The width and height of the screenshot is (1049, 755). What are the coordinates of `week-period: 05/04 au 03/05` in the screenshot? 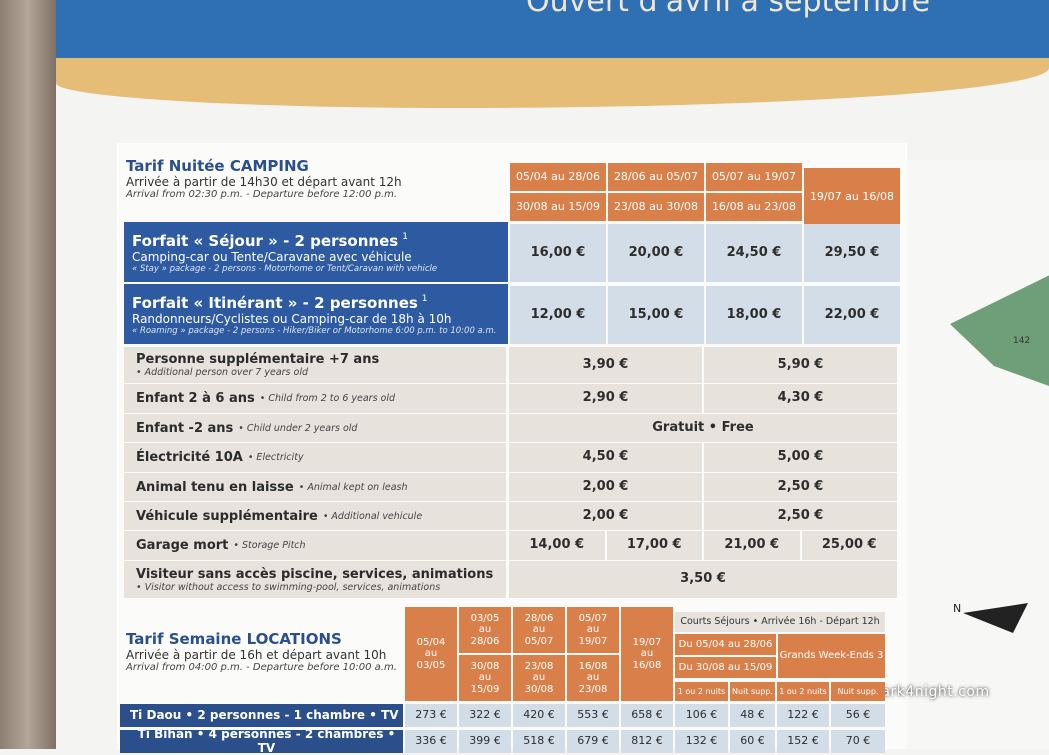 It's located at (431, 654).